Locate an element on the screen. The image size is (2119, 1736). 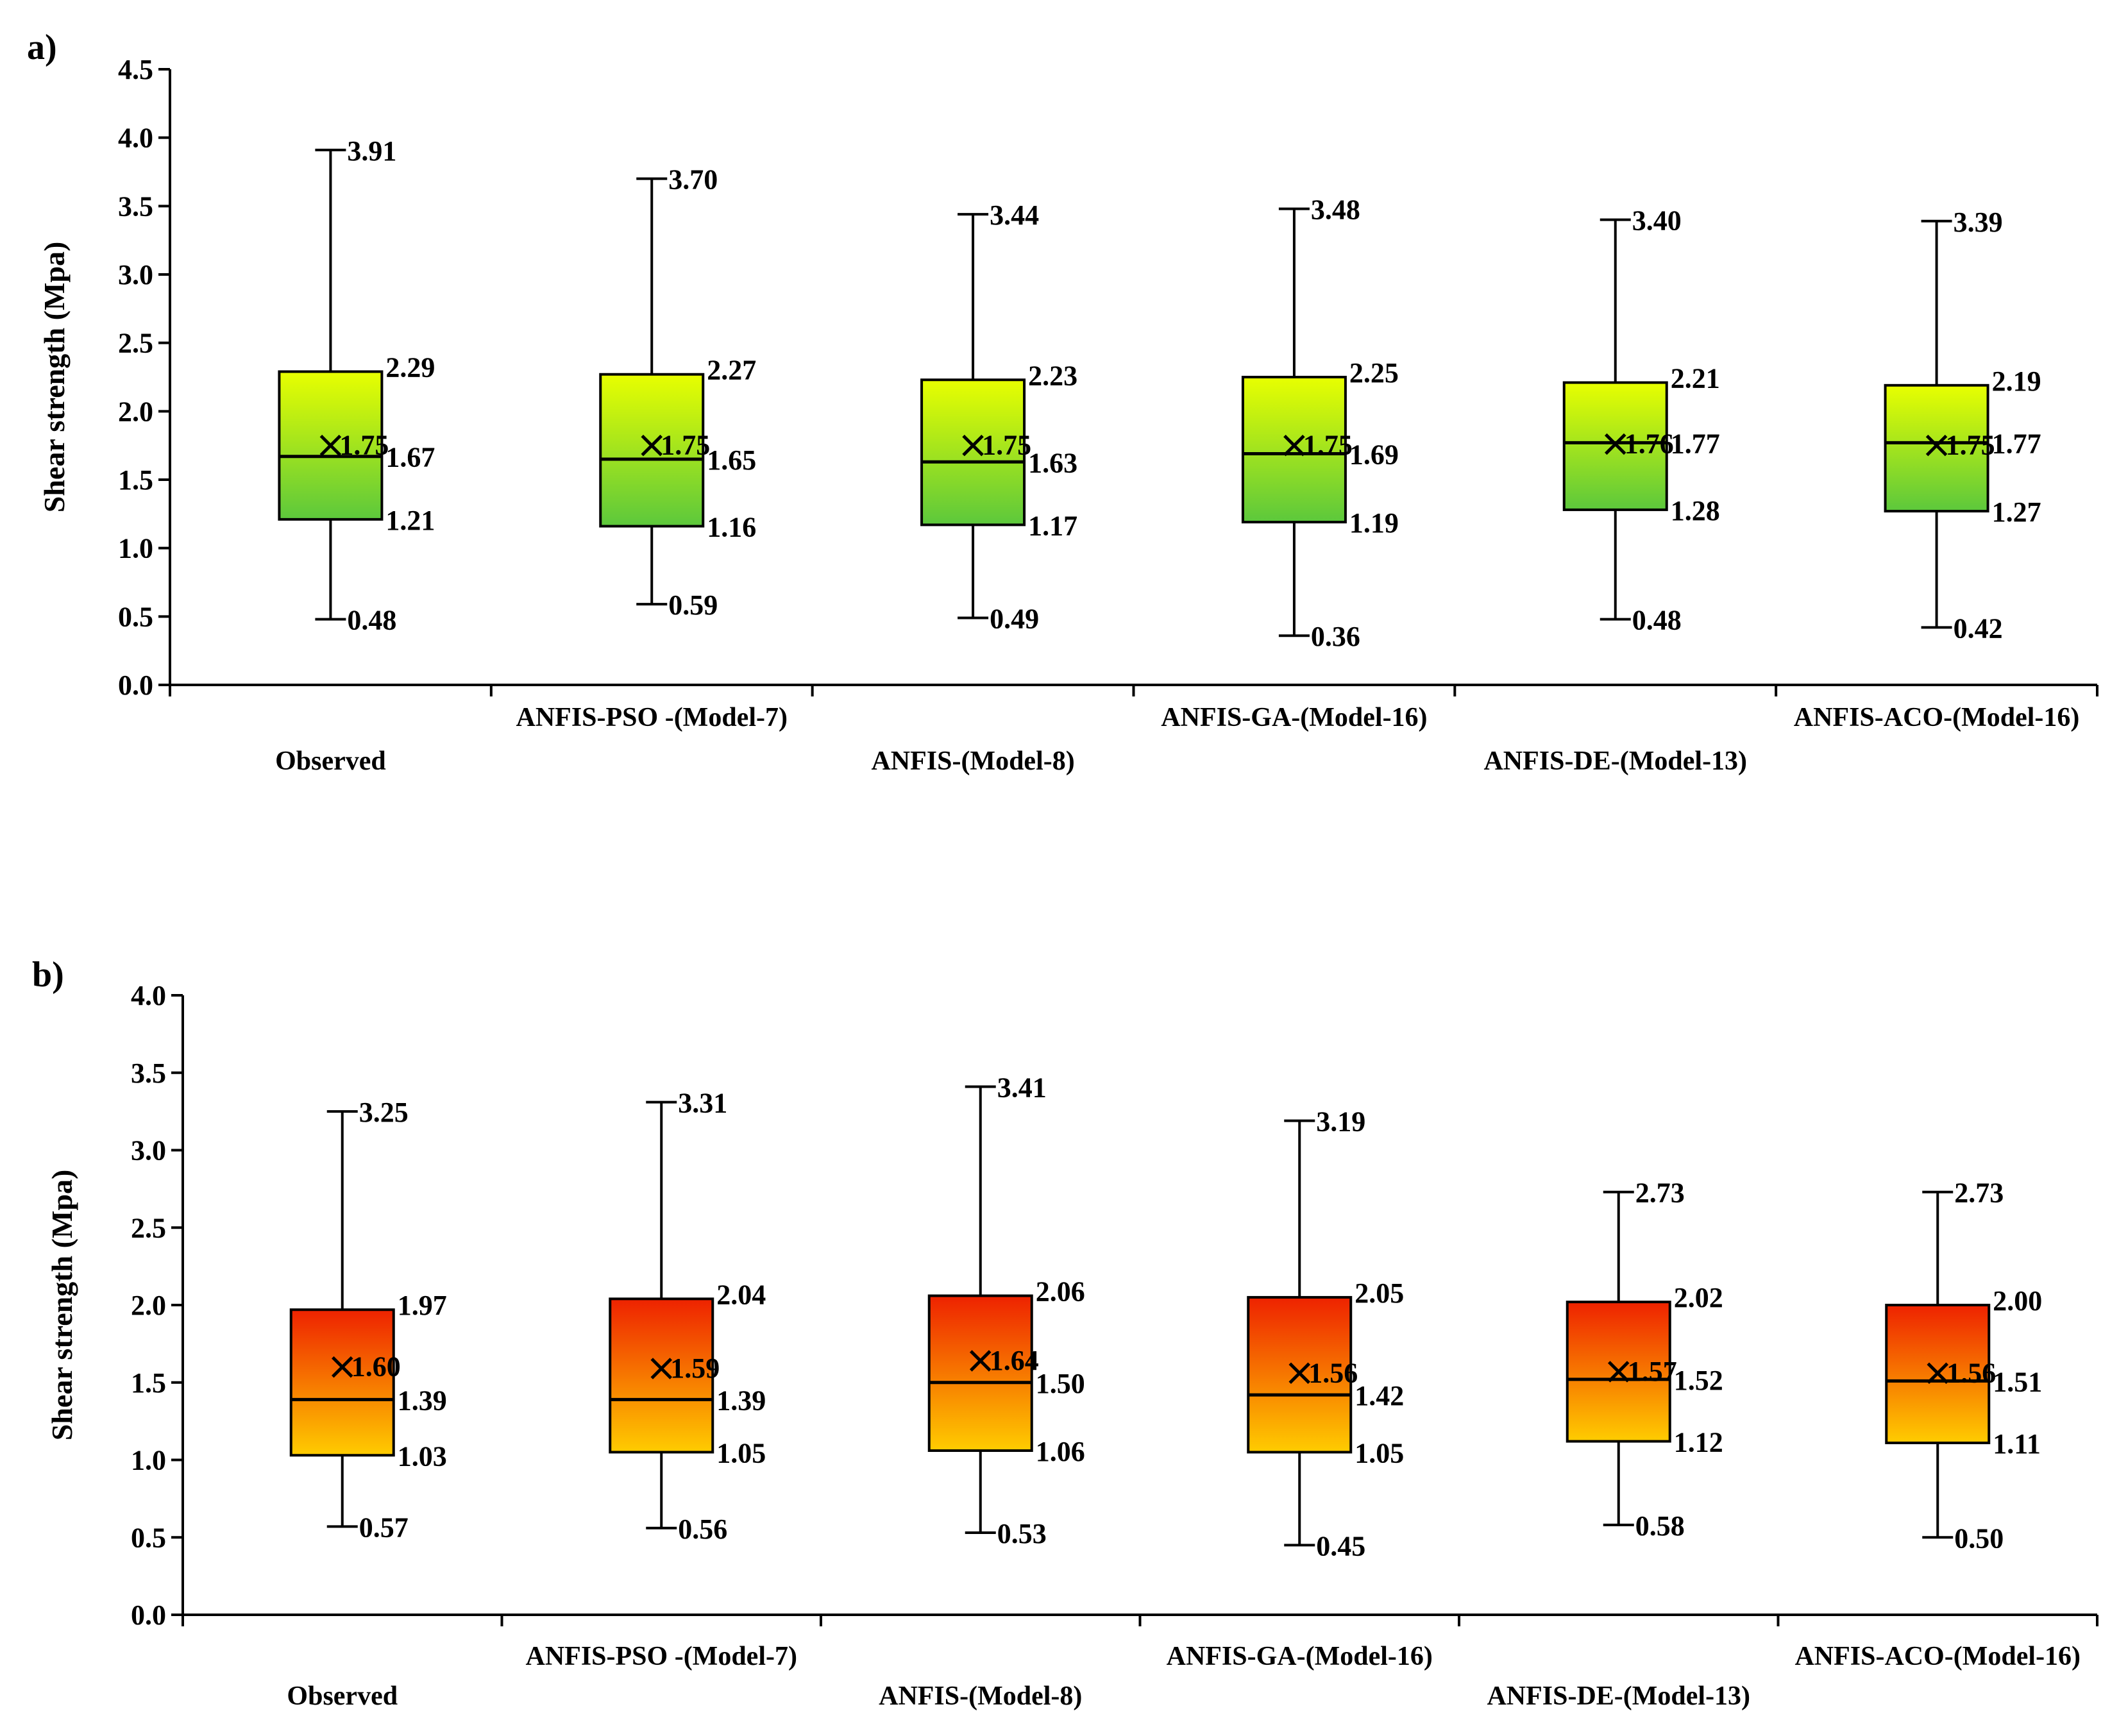
max-value-label: 3.48 is located at coordinates (1335, 210).